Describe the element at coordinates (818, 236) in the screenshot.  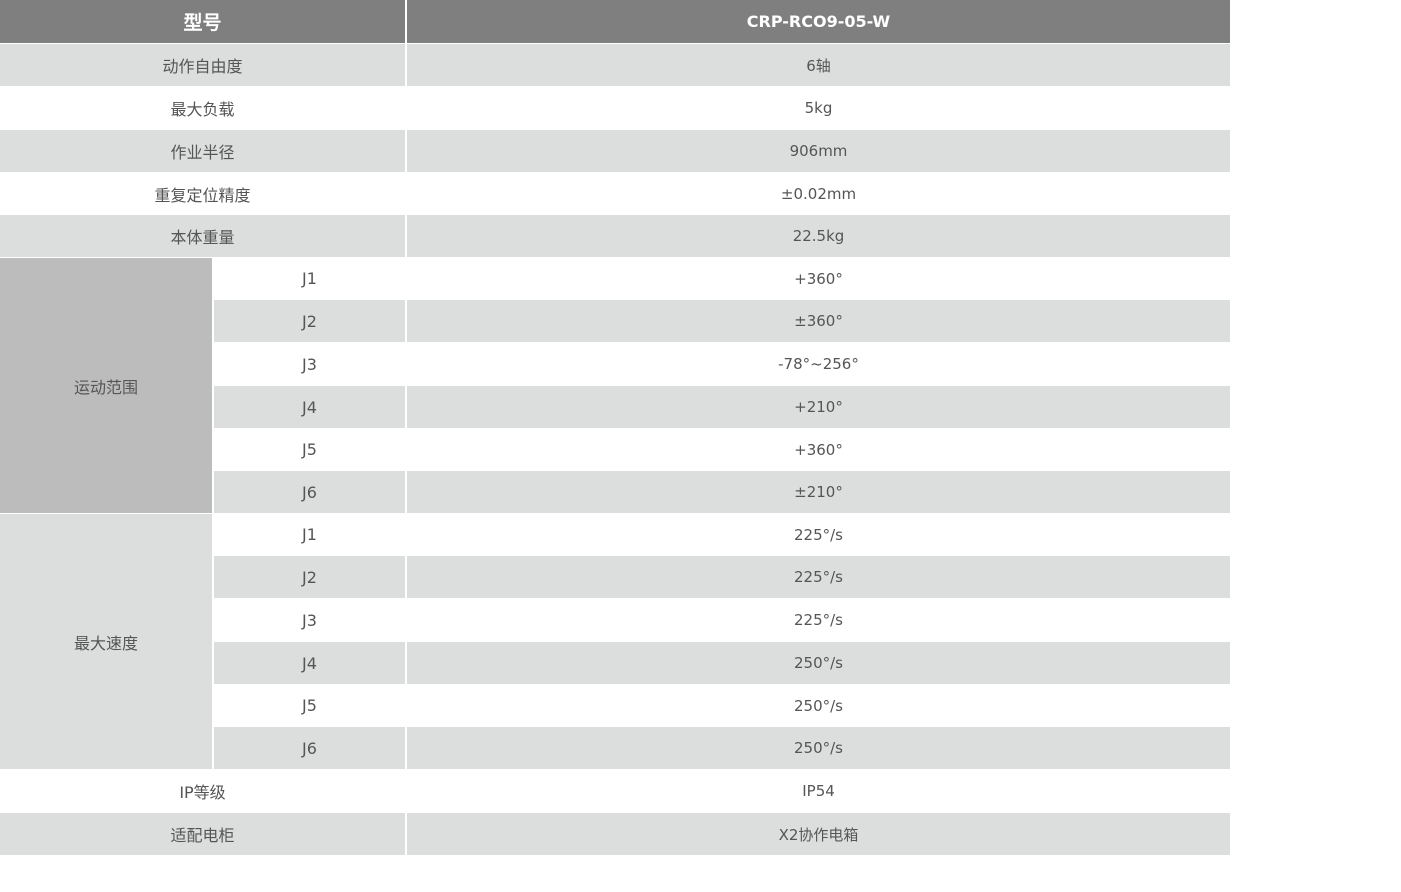
I see `spec-value: 22.5kg` at that location.